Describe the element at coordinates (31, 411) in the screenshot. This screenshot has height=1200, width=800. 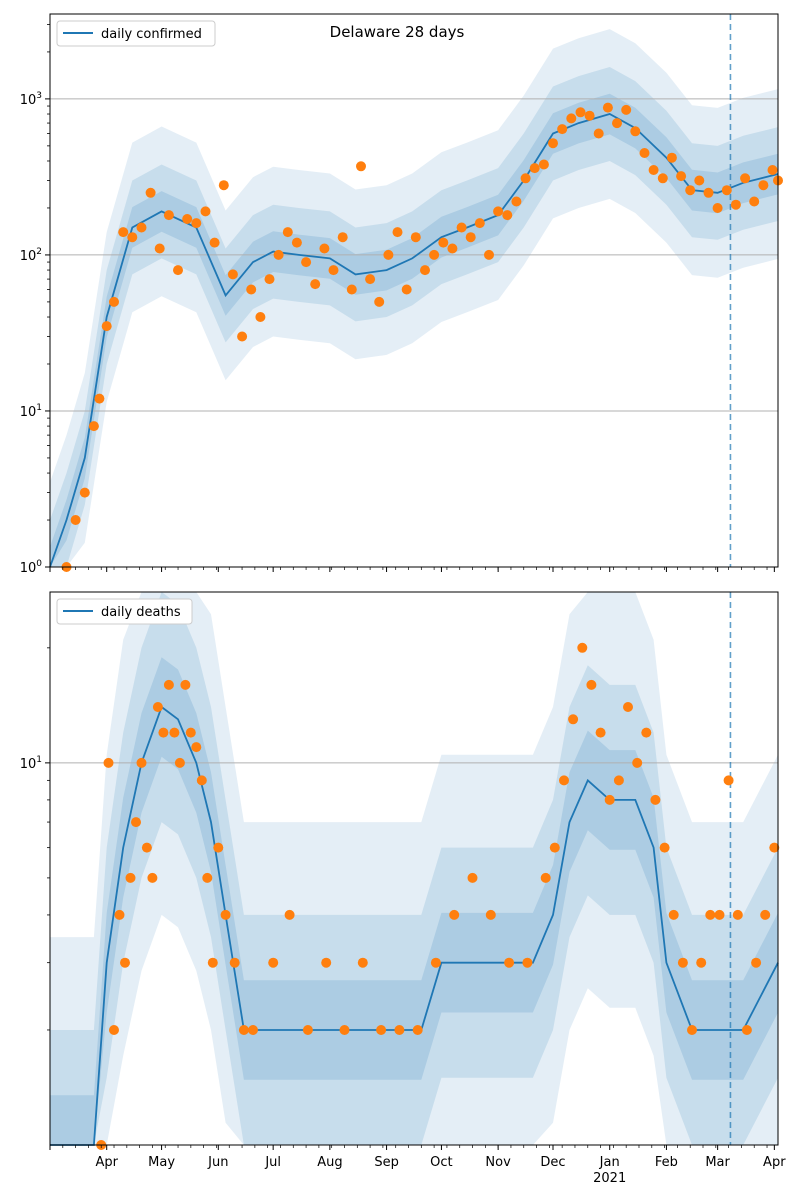
I see `confirmed-ytick-label-1: 10¹` at that location.